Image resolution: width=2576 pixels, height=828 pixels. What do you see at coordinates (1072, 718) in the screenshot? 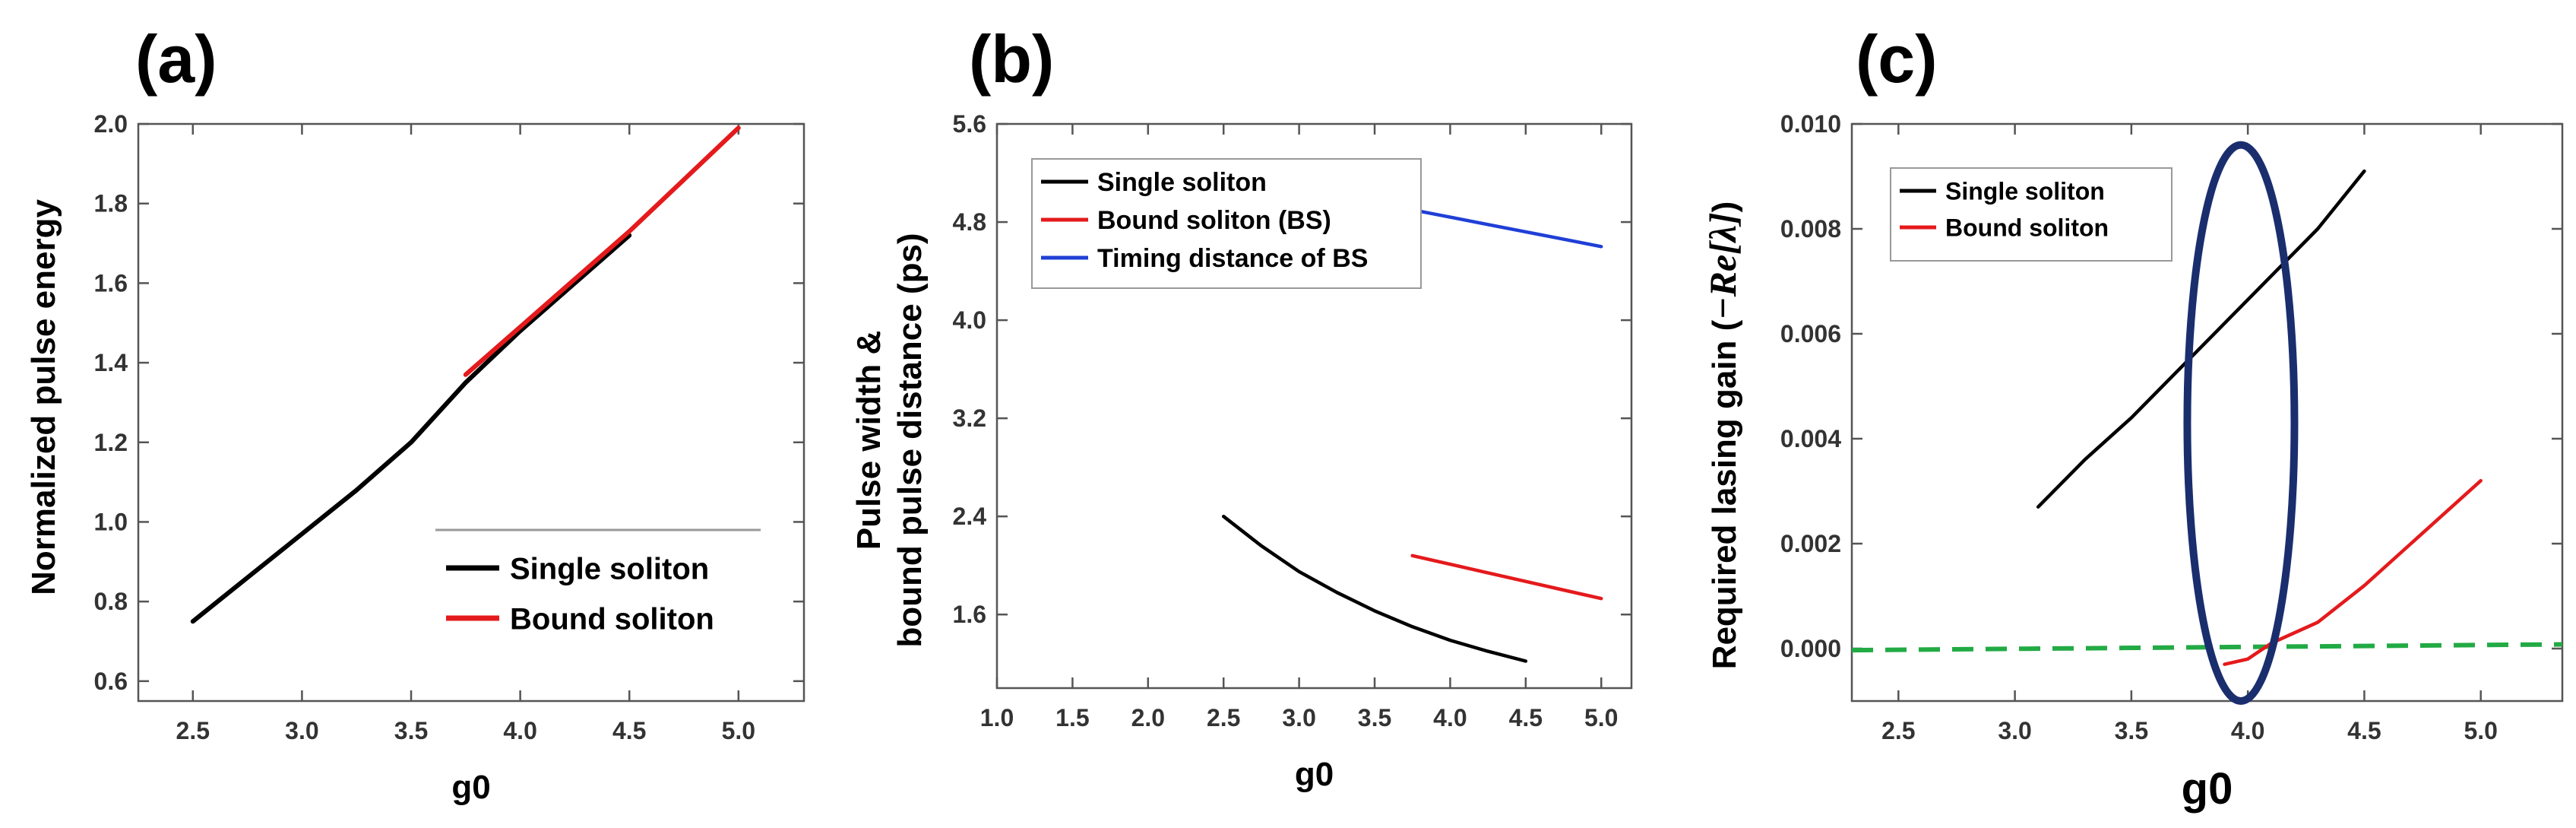
I see `x-tick-label: 1.5` at bounding box center [1072, 718].